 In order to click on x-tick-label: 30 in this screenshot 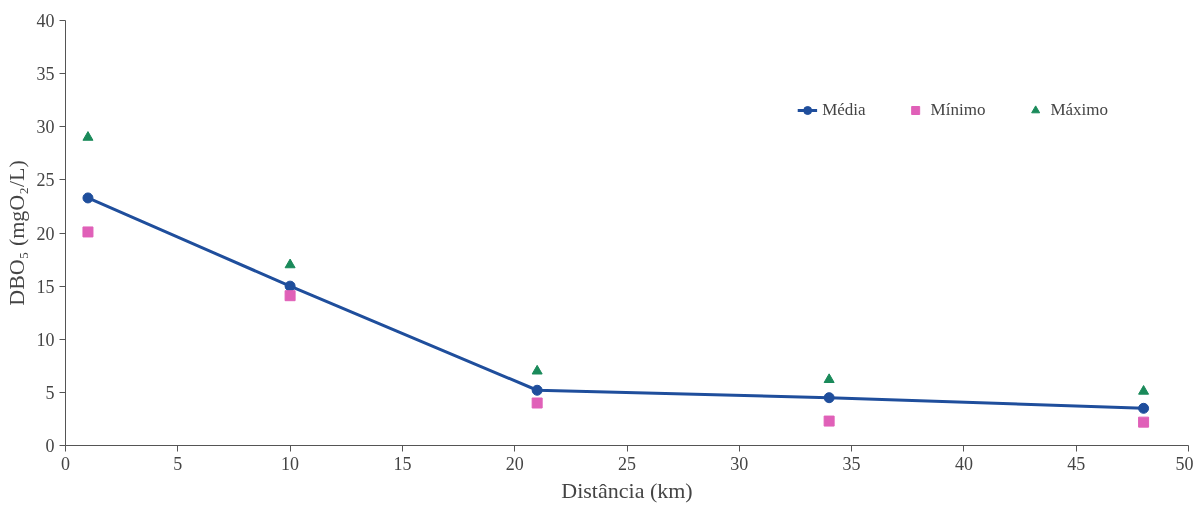, I will do `click(739, 463)`.